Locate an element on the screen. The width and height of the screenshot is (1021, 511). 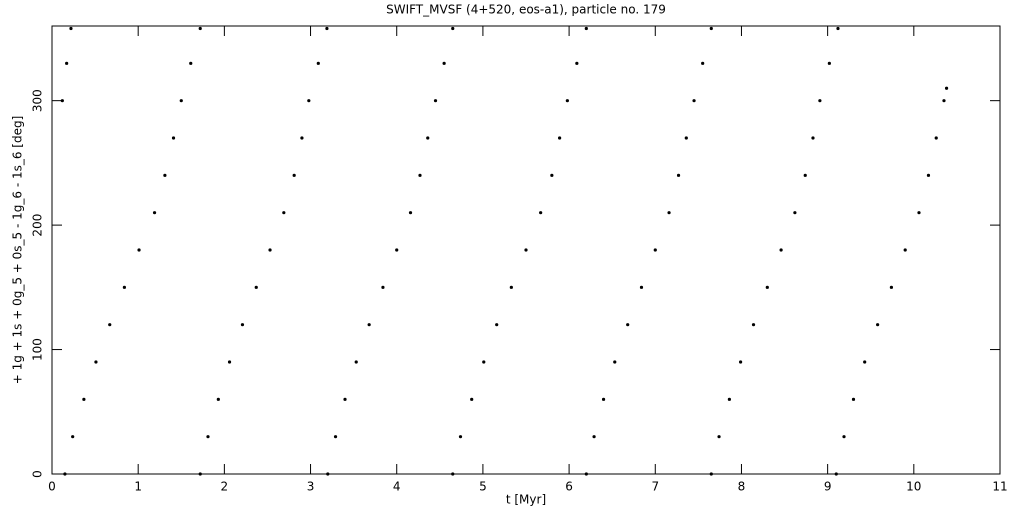
x-tick-label: 5 is located at coordinates (483, 487).